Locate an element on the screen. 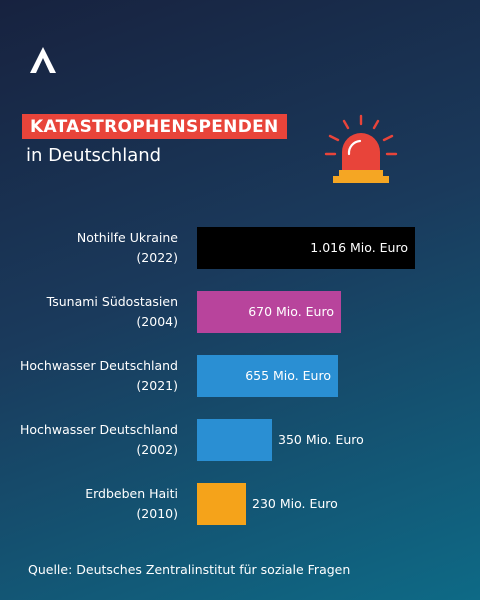  bar-category-label: Hochwasser Deutschland (2002) is located at coordinates (89, 440).